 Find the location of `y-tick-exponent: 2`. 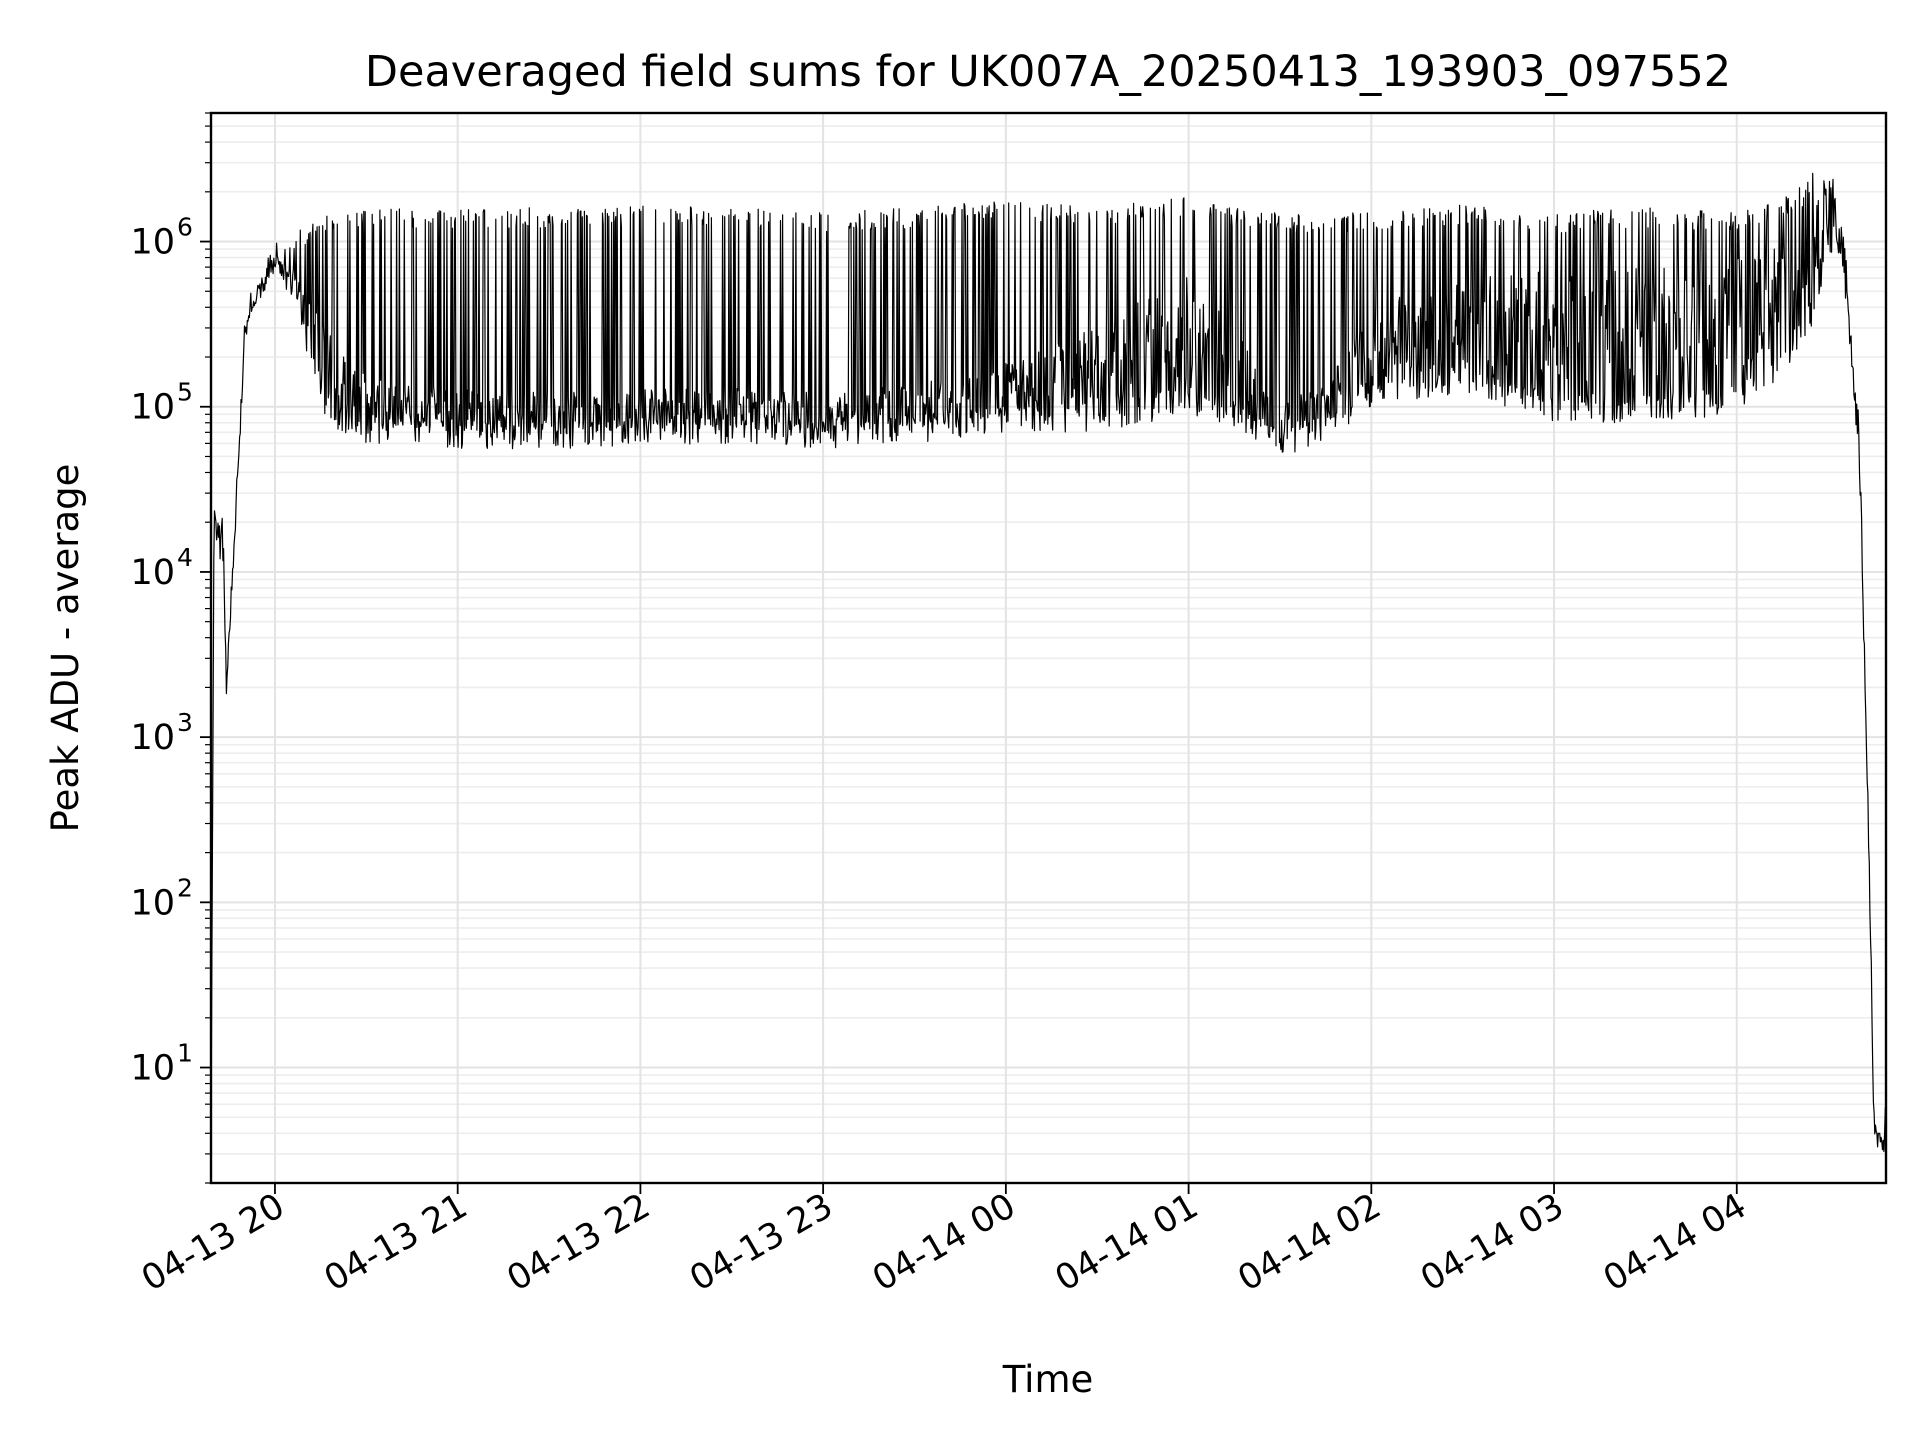

y-tick-exponent: 2 is located at coordinates (185, 887).